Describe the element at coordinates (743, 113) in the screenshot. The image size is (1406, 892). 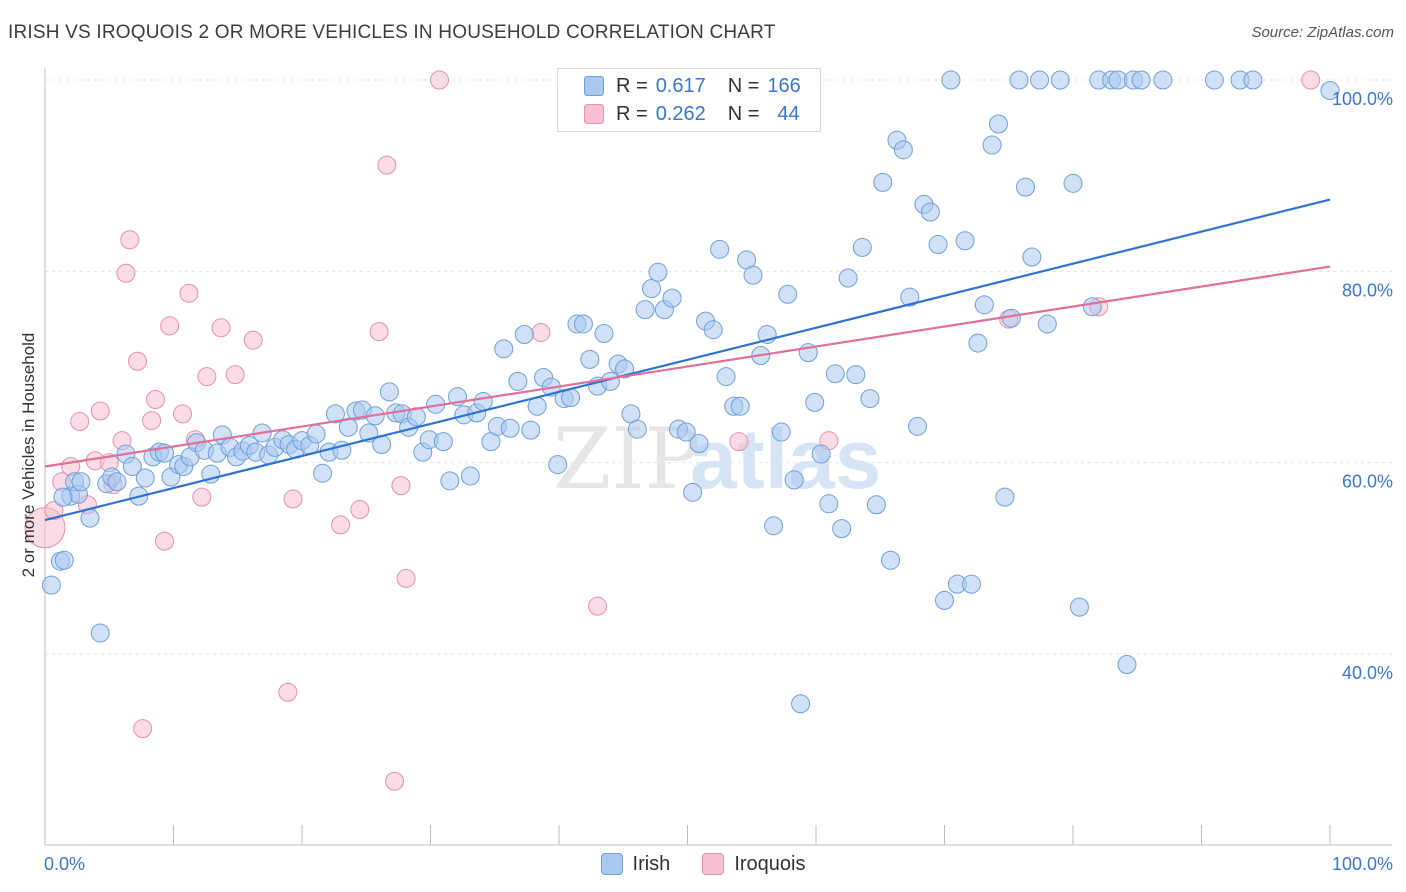
I see `n-label: N =` at that location.